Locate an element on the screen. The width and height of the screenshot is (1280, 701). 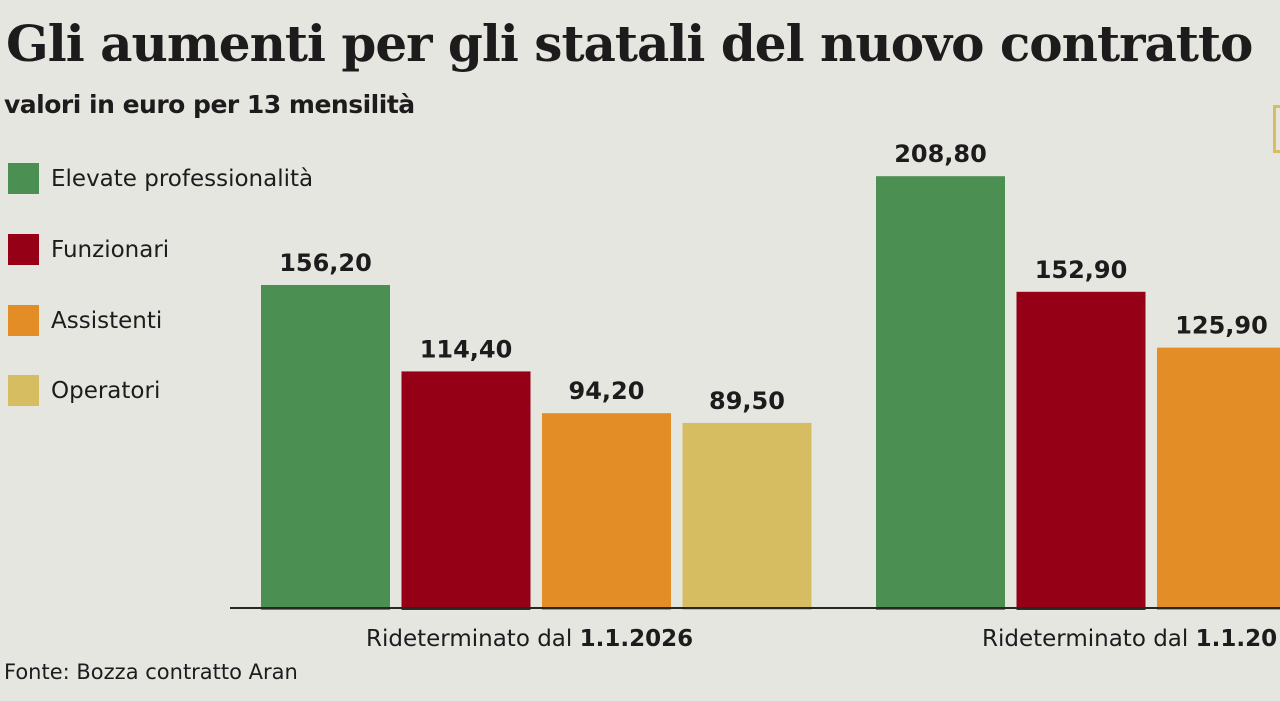
category-label-1: Rideterminato dal 1.1.2026 is located at coordinates (529, 639).